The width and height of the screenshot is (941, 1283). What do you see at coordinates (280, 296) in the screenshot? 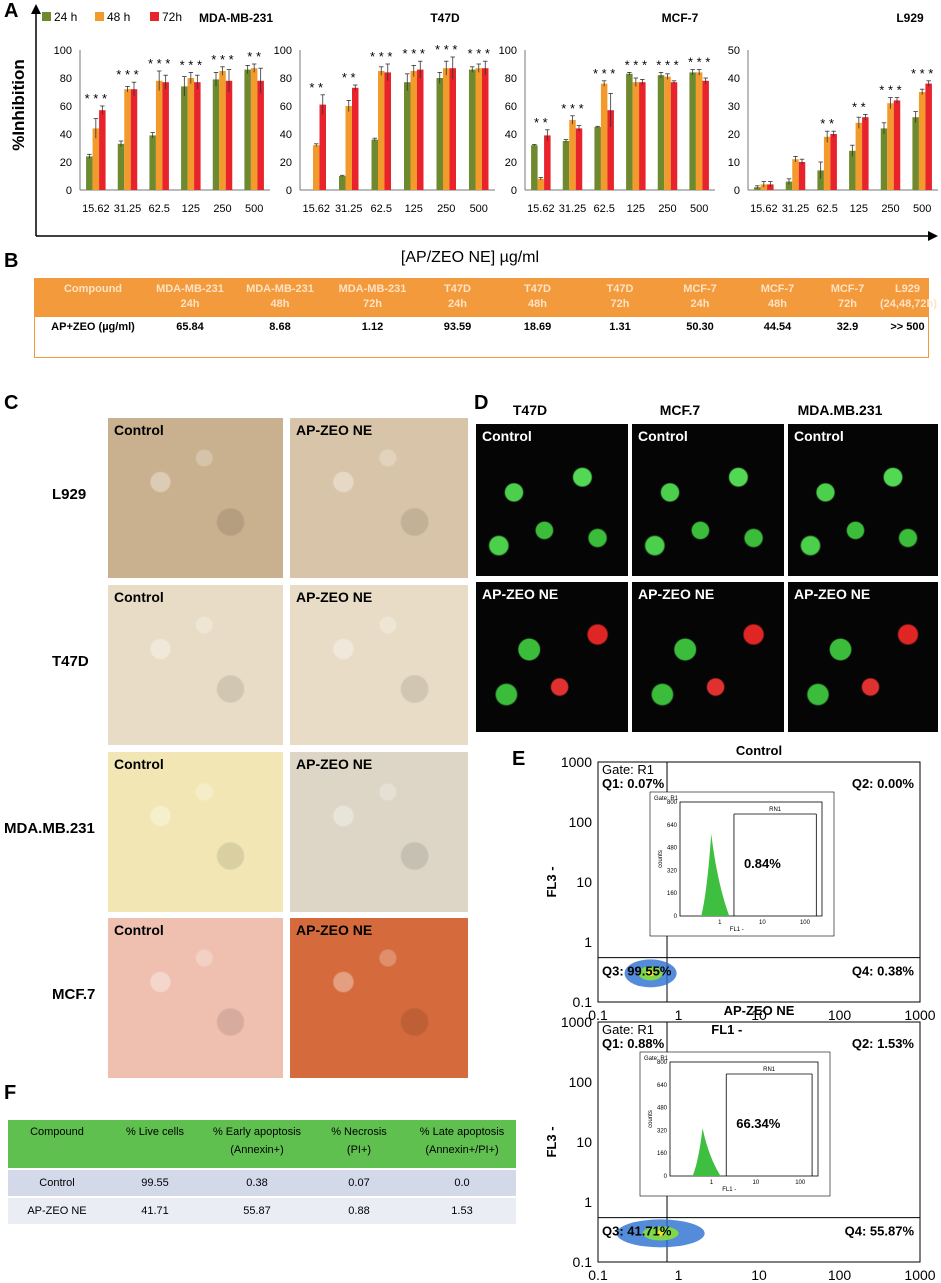
I see `ic50-header-cell: MDA-MB-231 48h` at bounding box center [280, 296].